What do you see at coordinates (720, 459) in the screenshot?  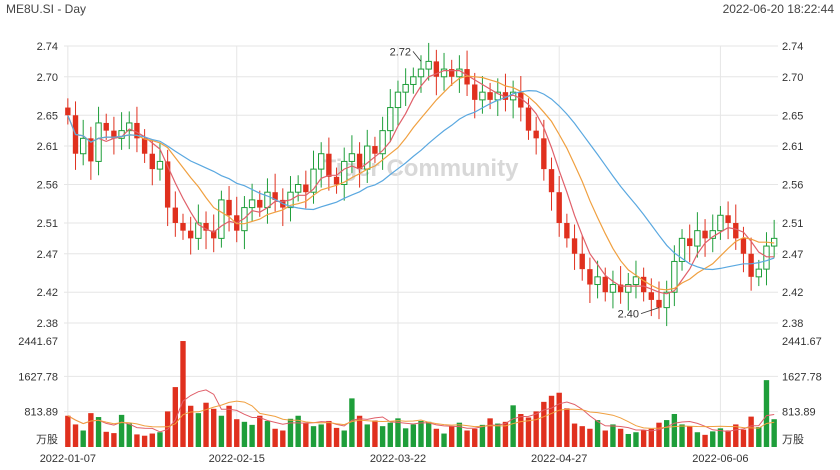 I see `date-tick-label: 2022-06-06` at bounding box center [720, 459].